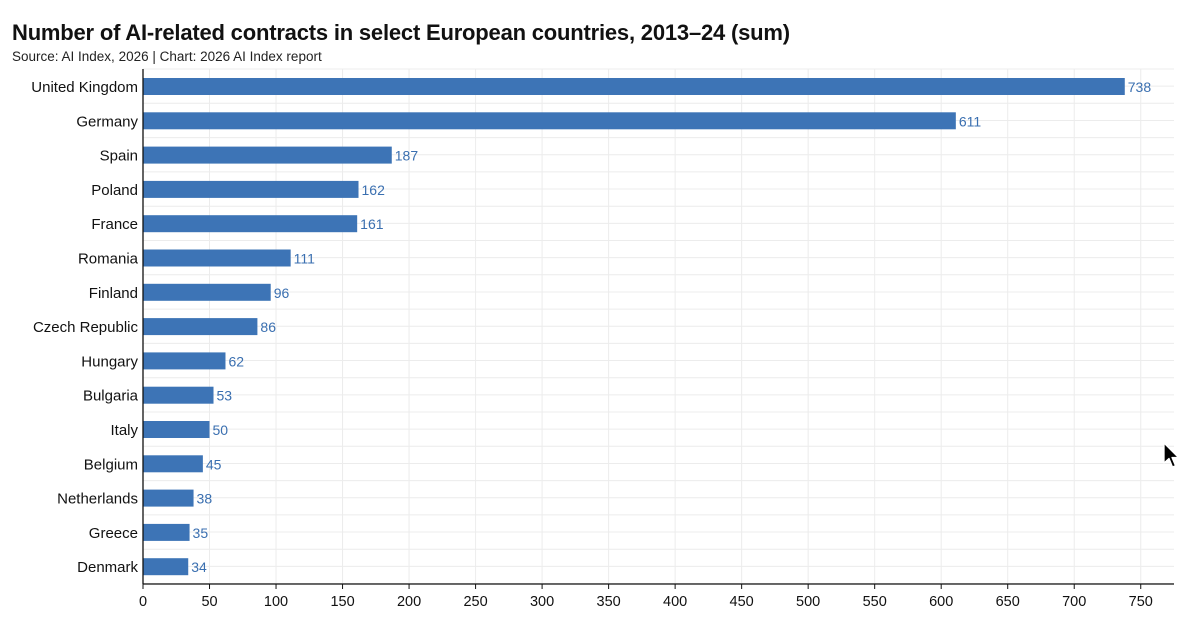 This screenshot has width=1200, height=618. Describe the element at coordinates (111, 464) in the screenshot. I see `category-label-belgium: Belgium` at that location.